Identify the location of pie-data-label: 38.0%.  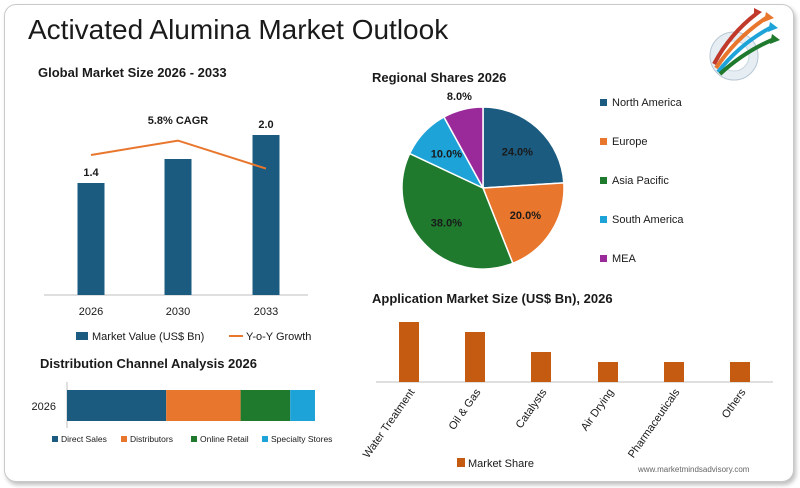
(446, 223).